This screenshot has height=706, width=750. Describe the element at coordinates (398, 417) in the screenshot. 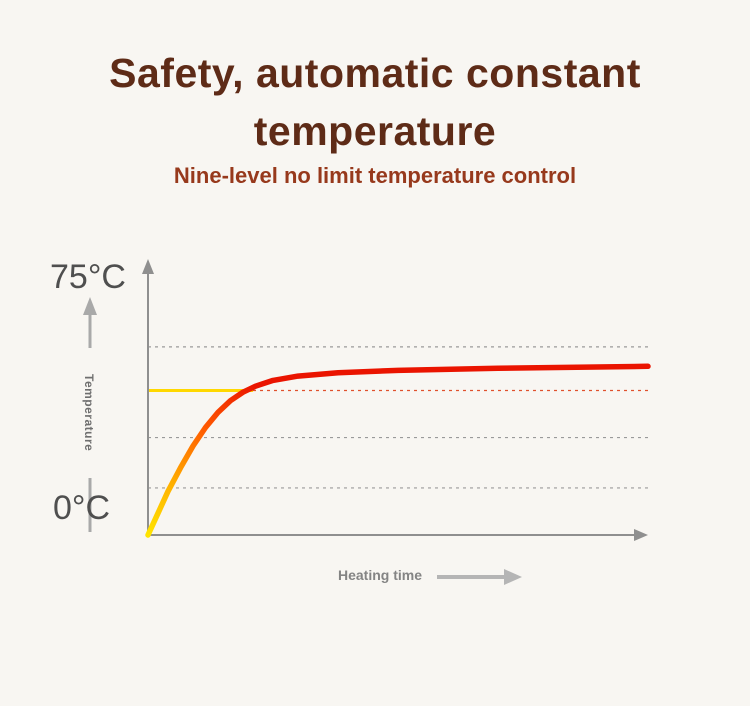

I see `gridlines-layer` at that location.